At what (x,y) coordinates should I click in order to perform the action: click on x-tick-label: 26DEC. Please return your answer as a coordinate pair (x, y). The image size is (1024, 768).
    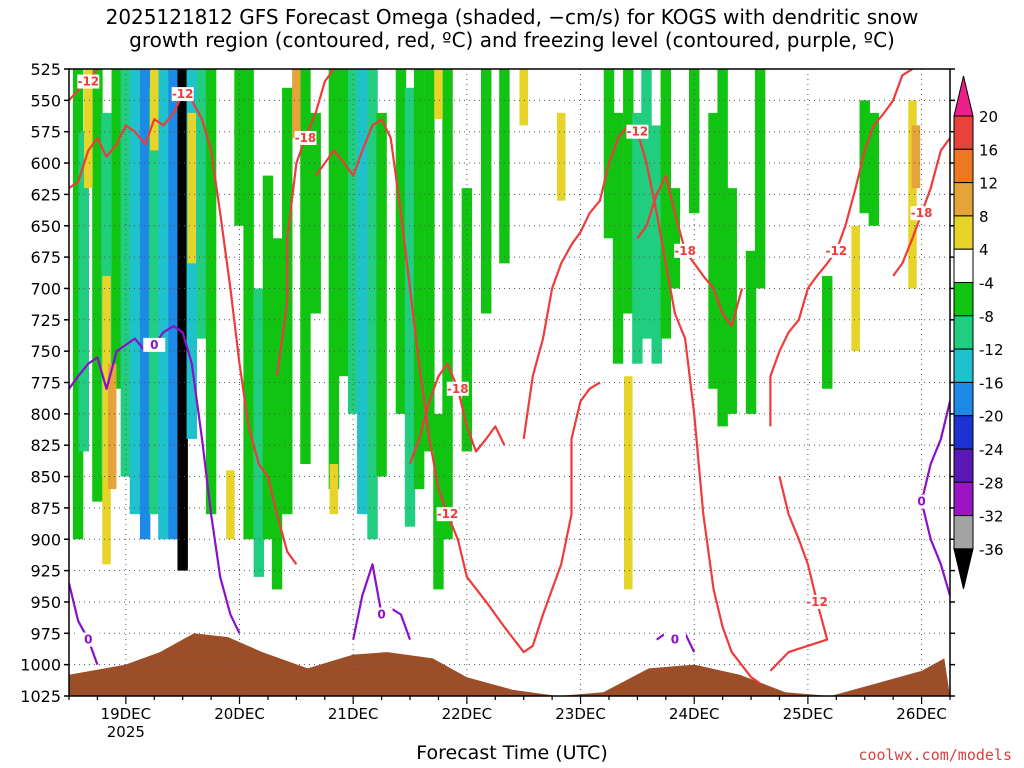
    Looking at the image, I should click on (921, 714).